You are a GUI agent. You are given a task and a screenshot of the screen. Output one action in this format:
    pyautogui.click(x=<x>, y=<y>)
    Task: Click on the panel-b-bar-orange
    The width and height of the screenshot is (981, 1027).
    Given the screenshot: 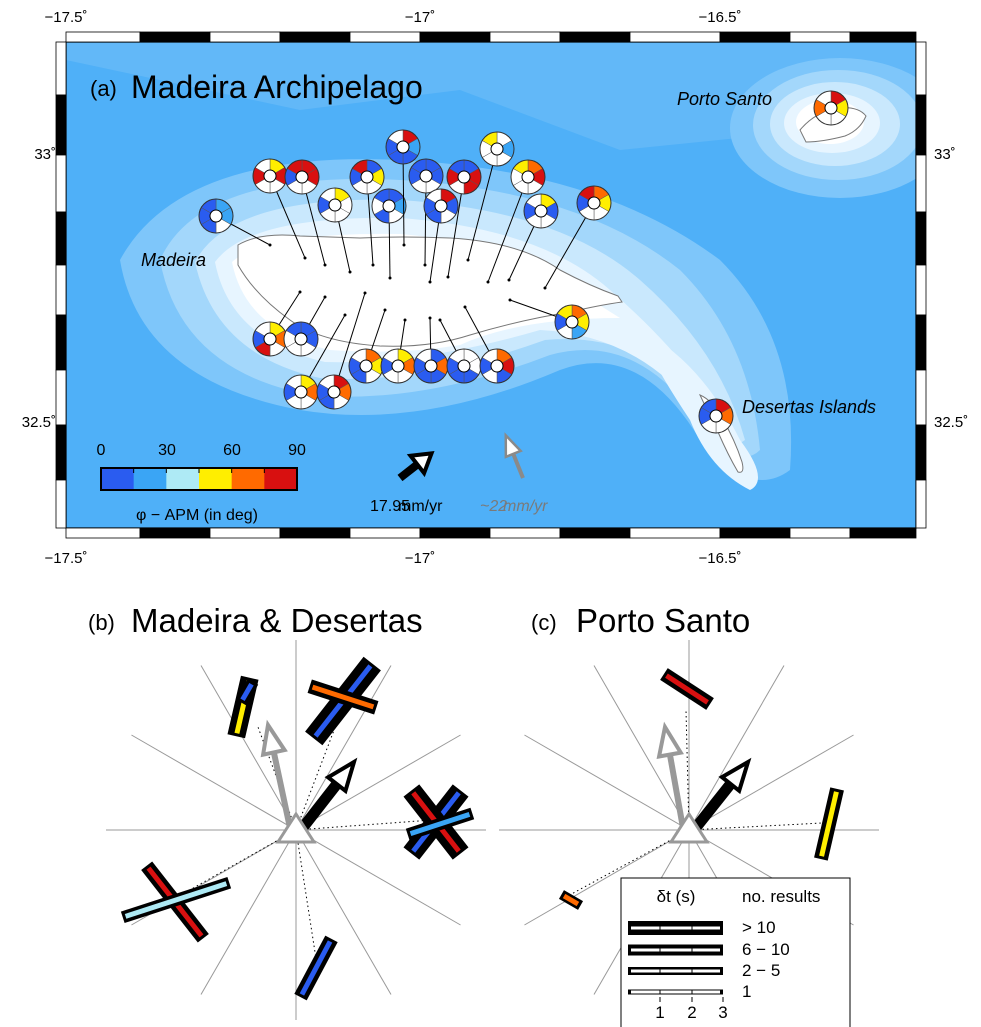 What is the action you would take?
    pyautogui.click(x=343, y=697)
    